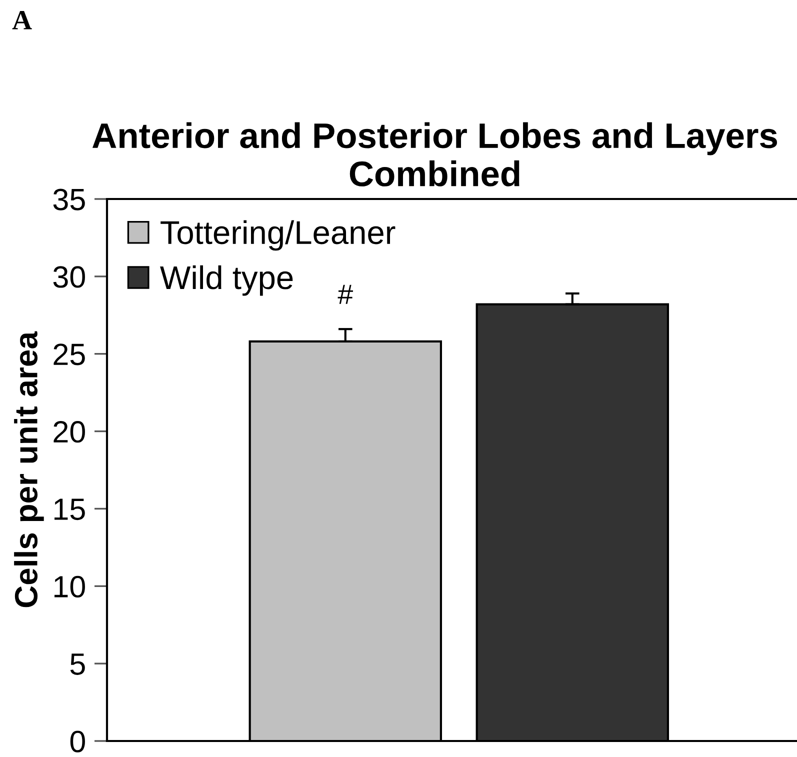  Describe the element at coordinates (69, 432) in the screenshot. I see `y-tick-label: 20` at that location.